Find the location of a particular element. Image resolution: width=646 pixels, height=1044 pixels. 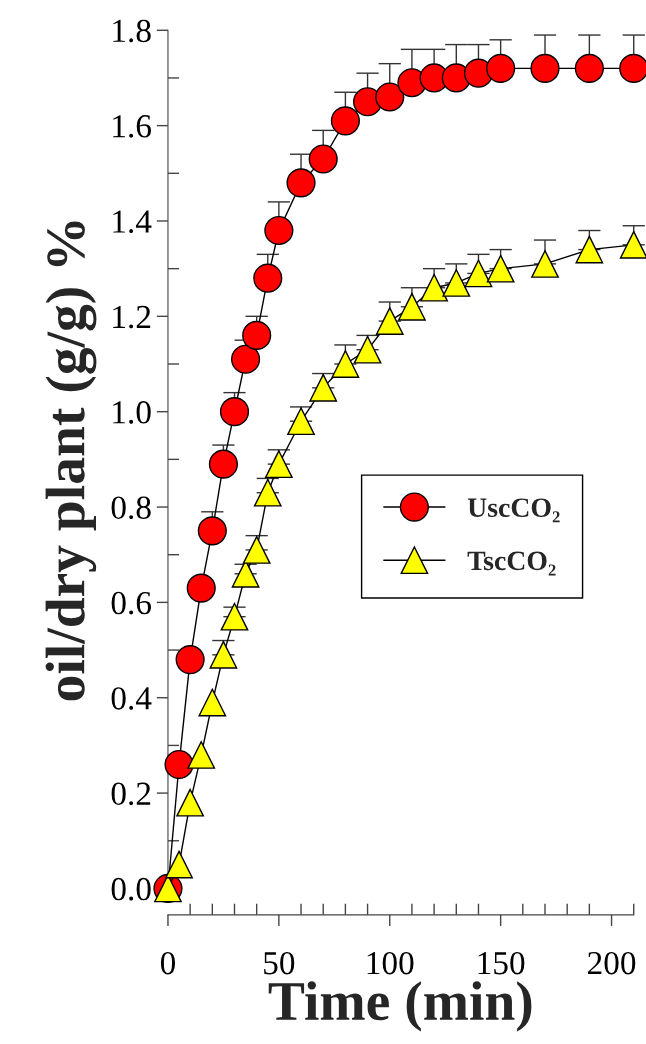

x-tick-label: 150 is located at coordinates (501, 963).